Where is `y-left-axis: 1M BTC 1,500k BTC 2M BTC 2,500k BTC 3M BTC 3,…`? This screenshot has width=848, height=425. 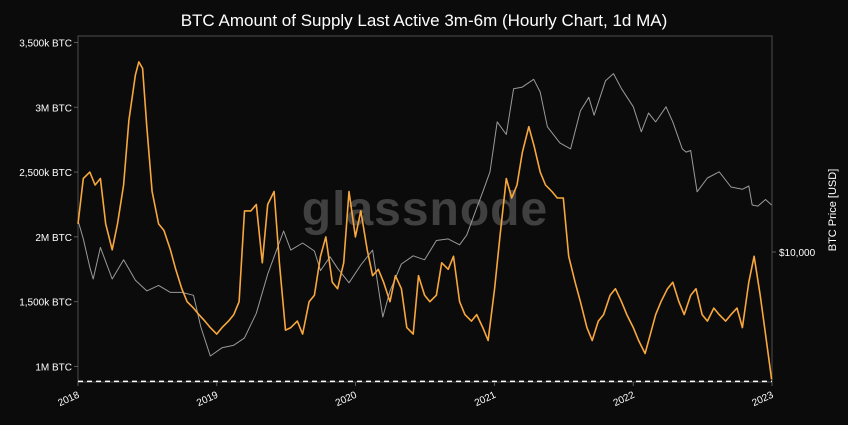
y-left-axis: 1M BTC 1,500k BTC 2M BTC 2,500k BTC 3M BTC 3,… is located at coordinates (48, 205).